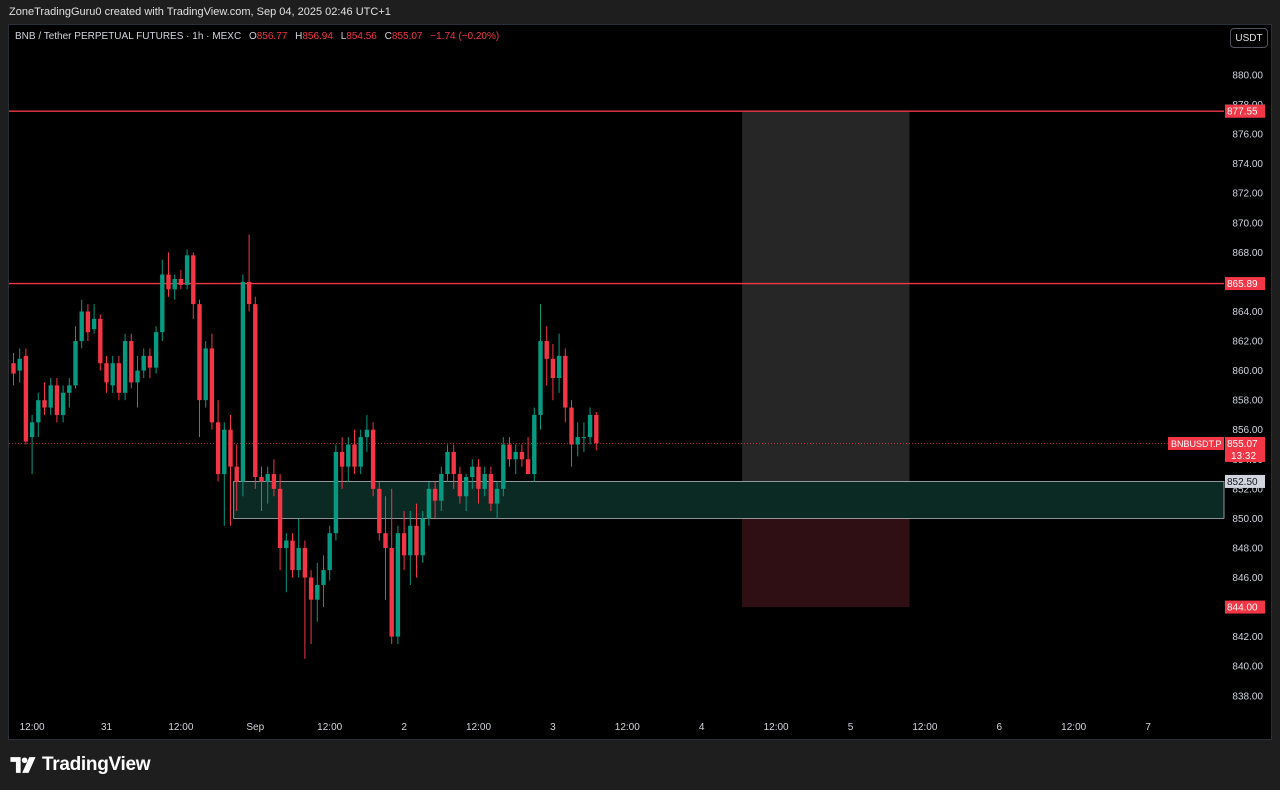 The height and width of the screenshot is (790, 1280). Describe the element at coordinates (826, 296) in the screenshot. I see `position-target-area` at that location.